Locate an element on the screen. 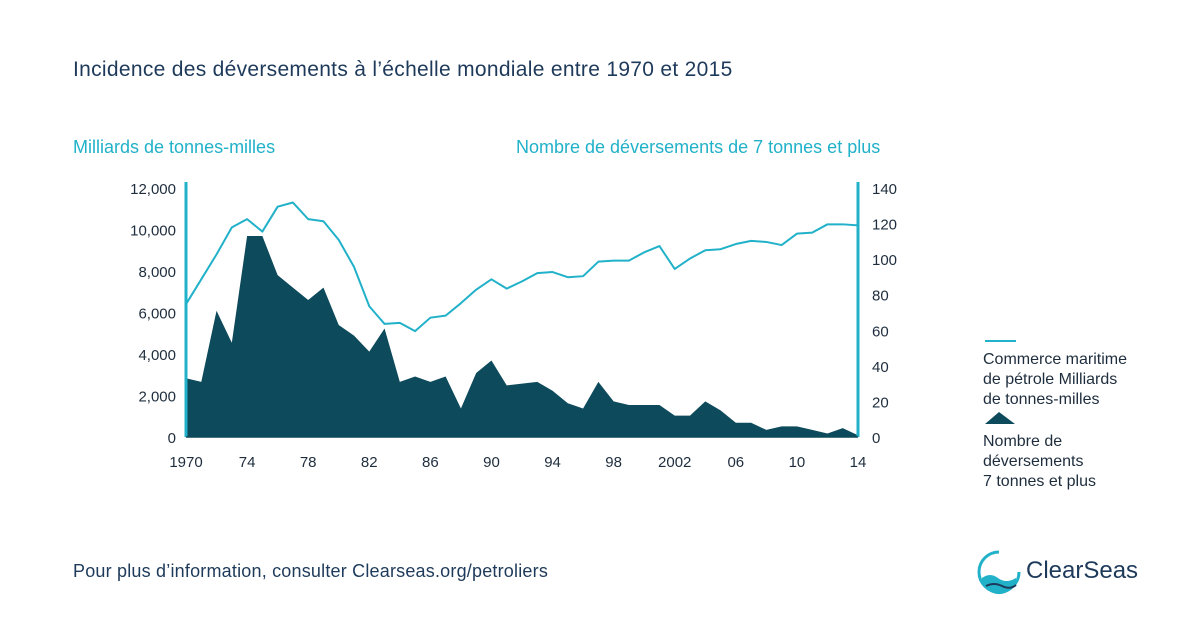 This screenshot has width=1200, height=644. x-tick-label: 1970 is located at coordinates (185, 462).